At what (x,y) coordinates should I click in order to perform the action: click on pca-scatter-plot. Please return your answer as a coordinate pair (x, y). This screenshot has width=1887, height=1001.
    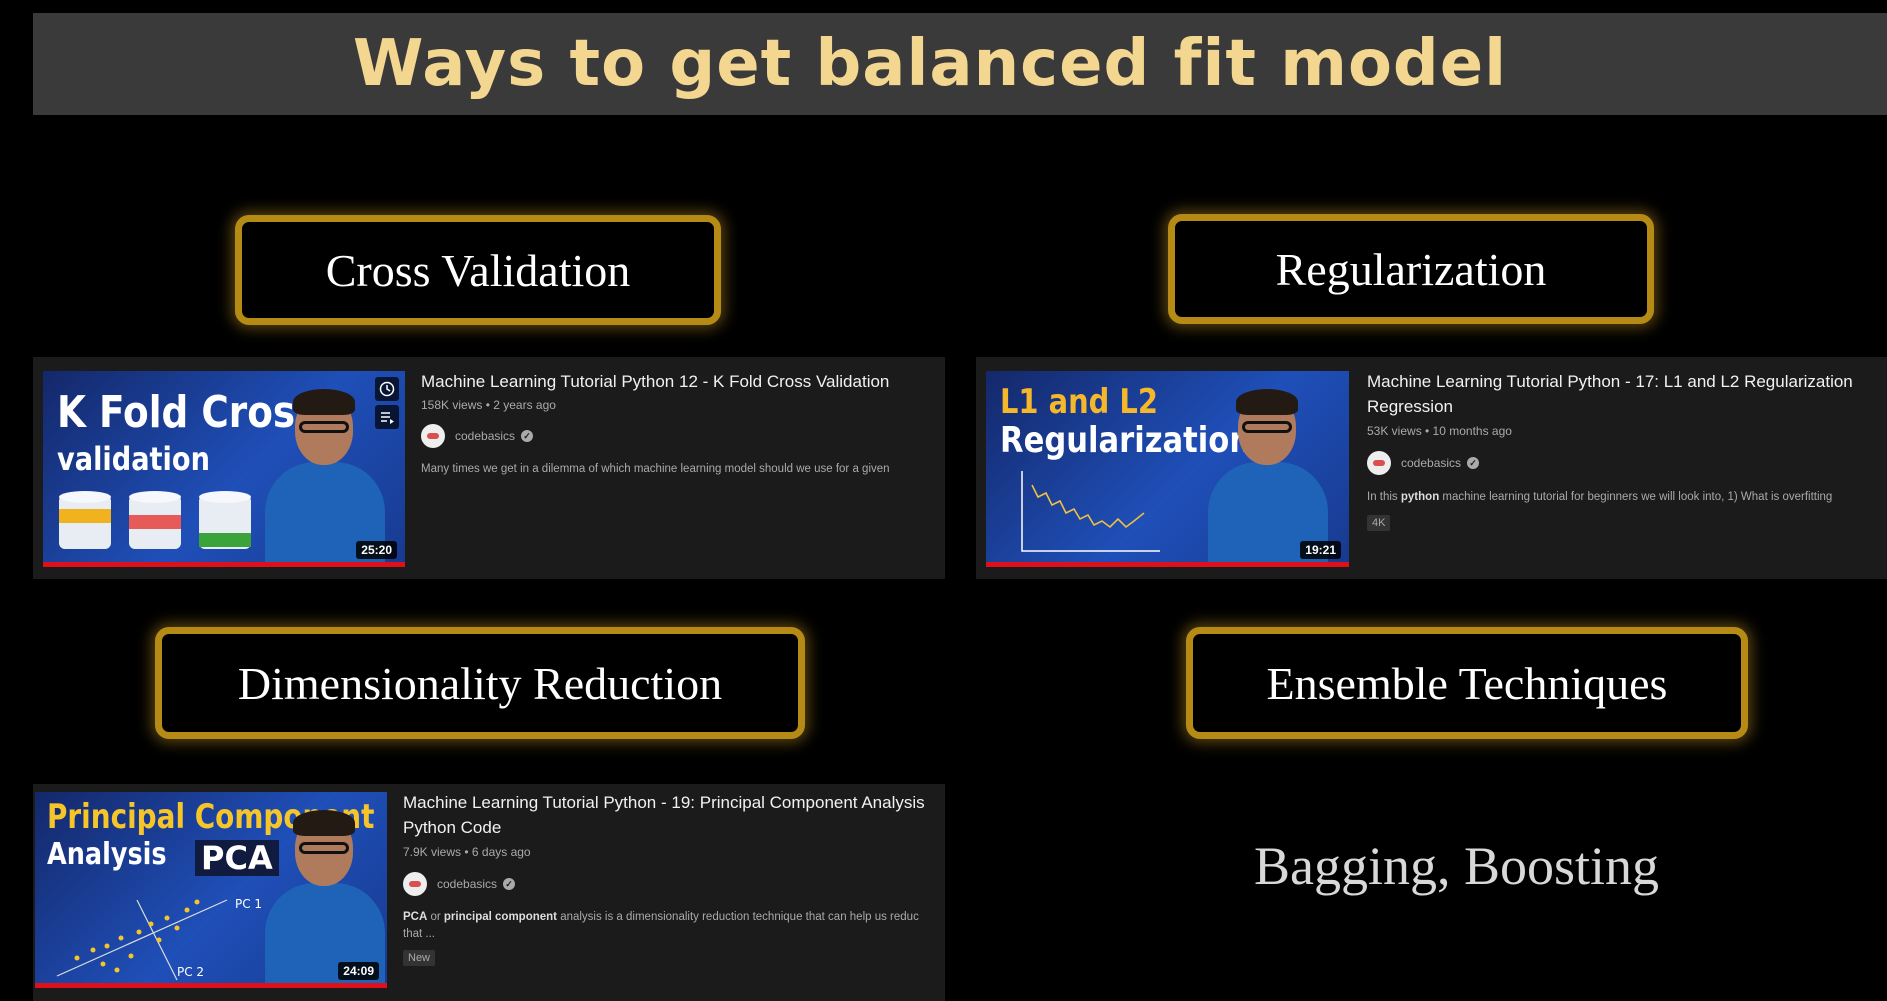
    Looking at the image, I should click on (142, 940).